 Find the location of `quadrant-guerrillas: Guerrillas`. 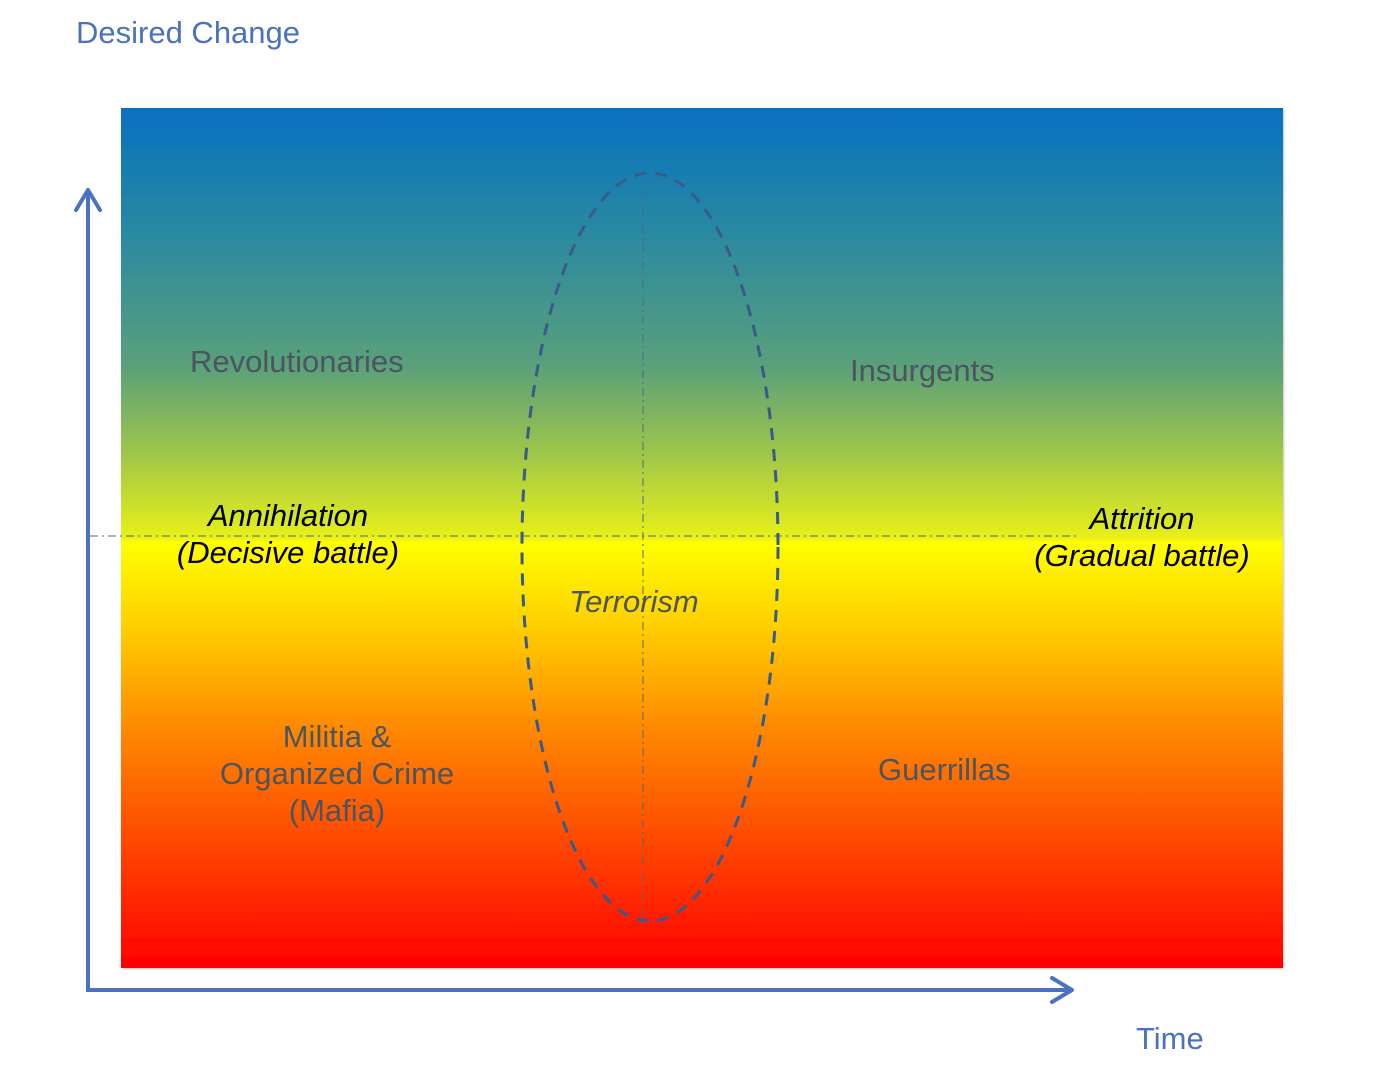

quadrant-guerrillas: Guerrillas is located at coordinates (944, 769).